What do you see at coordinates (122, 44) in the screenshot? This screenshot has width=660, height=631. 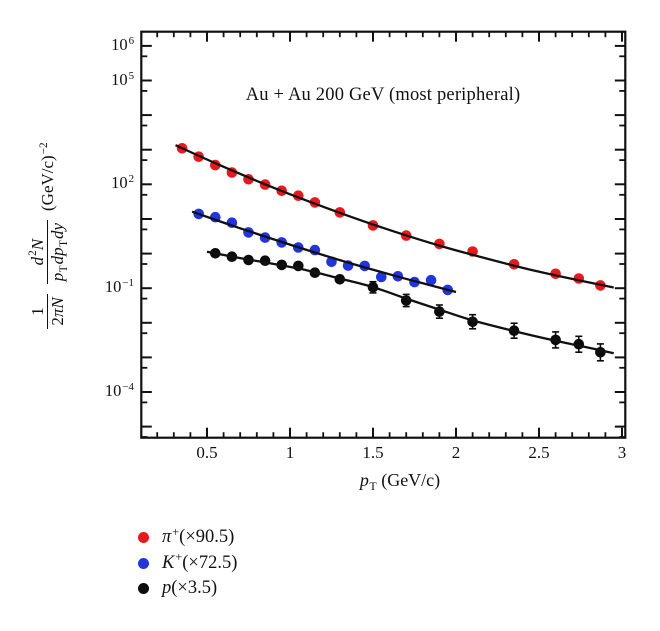 I see `y-tick-label: 10⁶` at bounding box center [122, 44].